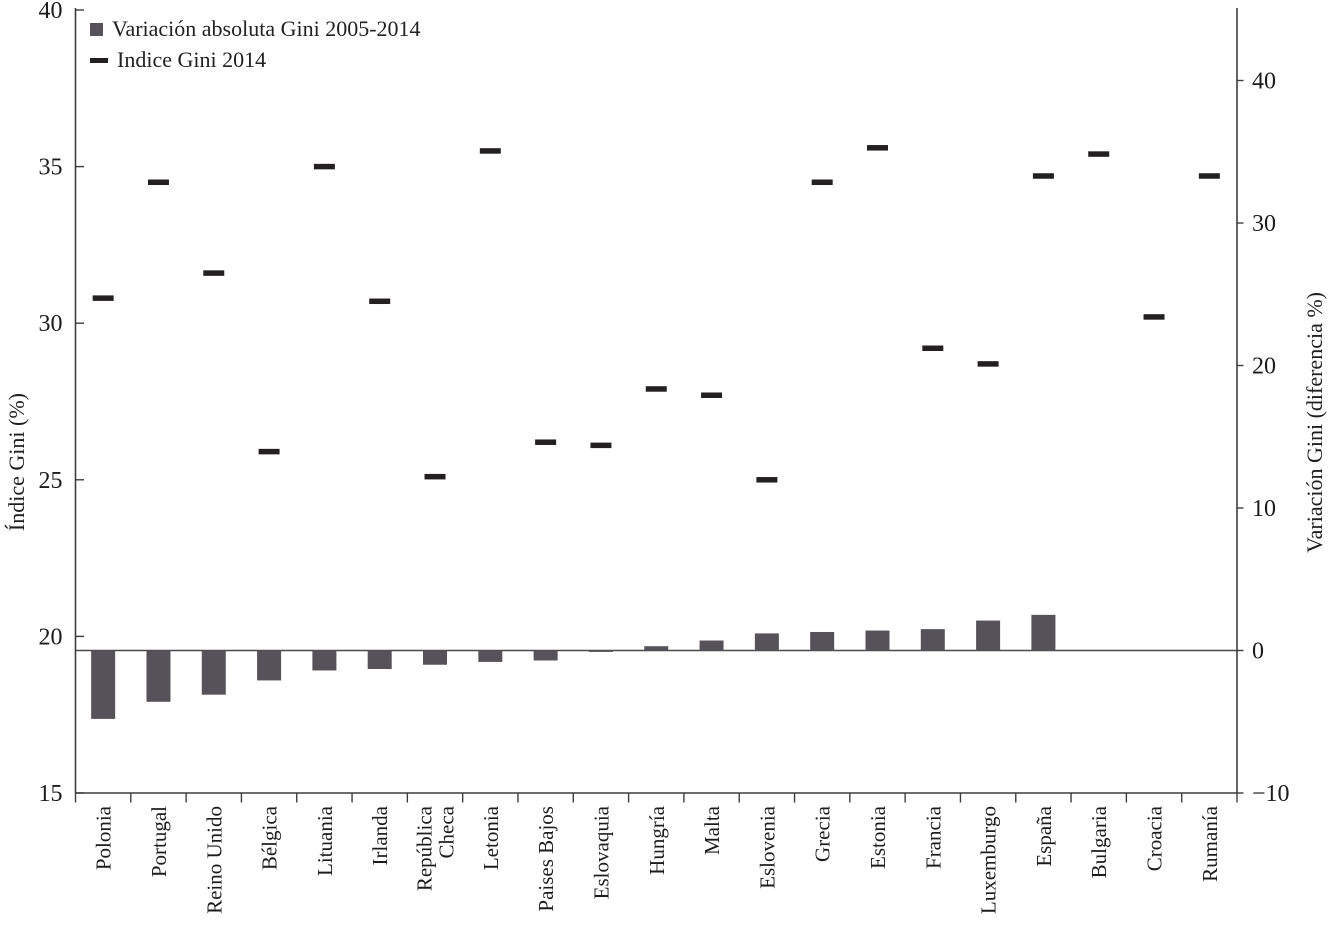 The width and height of the screenshot is (1331, 936). What do you see at coordinates (656, 648) in the screenshot?
I see `bar-hungria` at bounding box center [656, 648].